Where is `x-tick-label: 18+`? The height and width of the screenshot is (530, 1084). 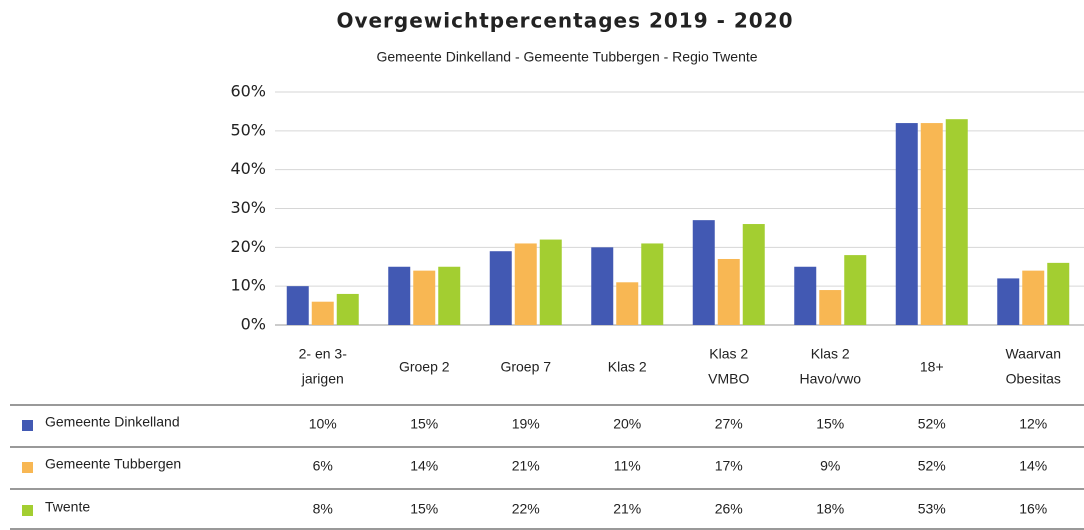 x-tick-label: 18+ is located at coordinates (932, 367).